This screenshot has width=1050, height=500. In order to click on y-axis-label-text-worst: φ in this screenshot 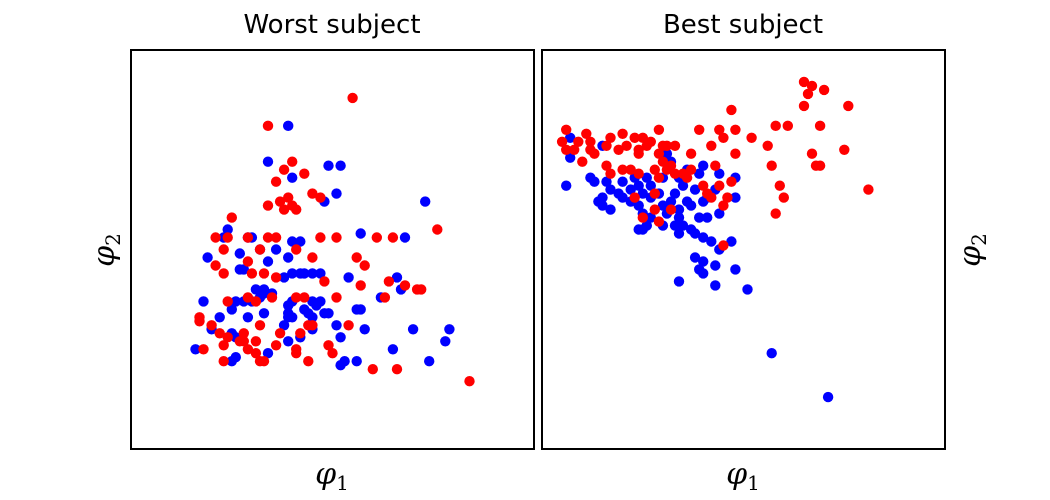, I will do `click(104, 256)`.